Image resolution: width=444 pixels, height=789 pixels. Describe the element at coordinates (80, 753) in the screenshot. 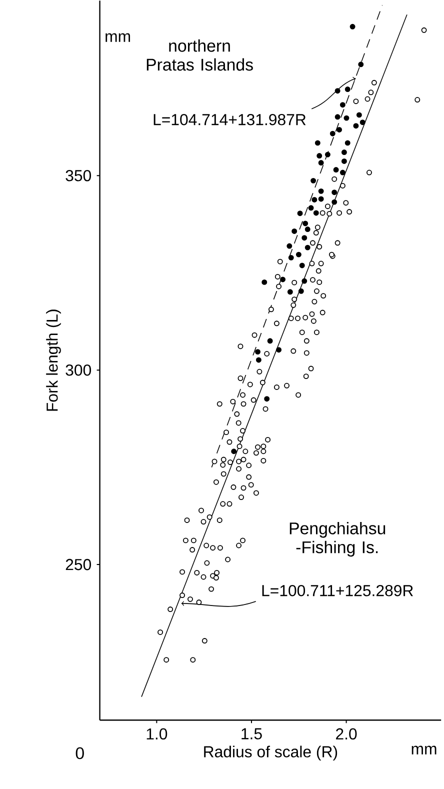

I see `text: 0` at that location.